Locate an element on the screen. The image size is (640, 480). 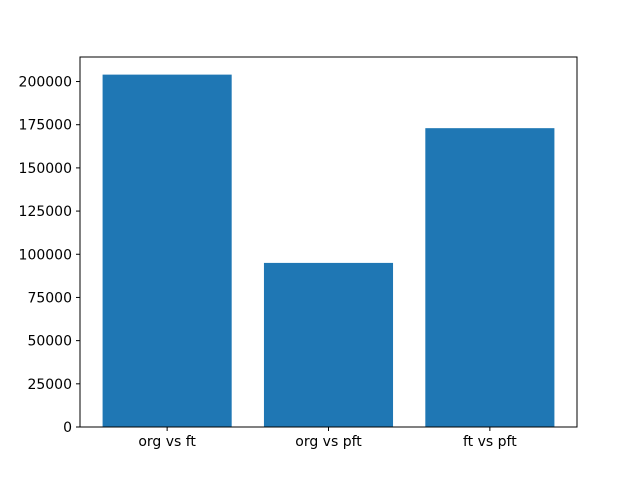
y-tick-label: 25000 is located at coordinates (49, 385).